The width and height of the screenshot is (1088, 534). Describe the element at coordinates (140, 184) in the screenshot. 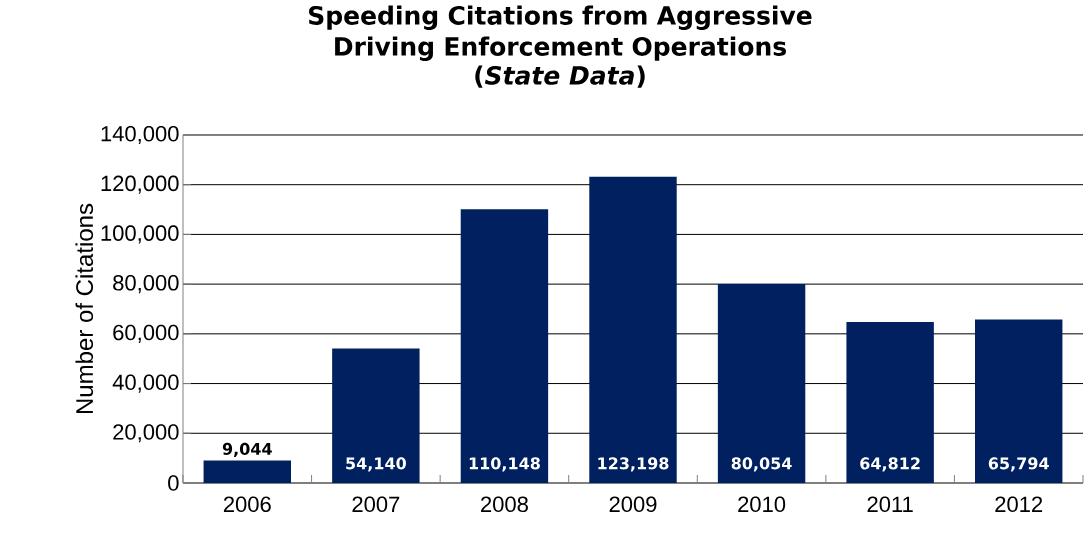

I see `y-tick-label: 120,000` at that location.